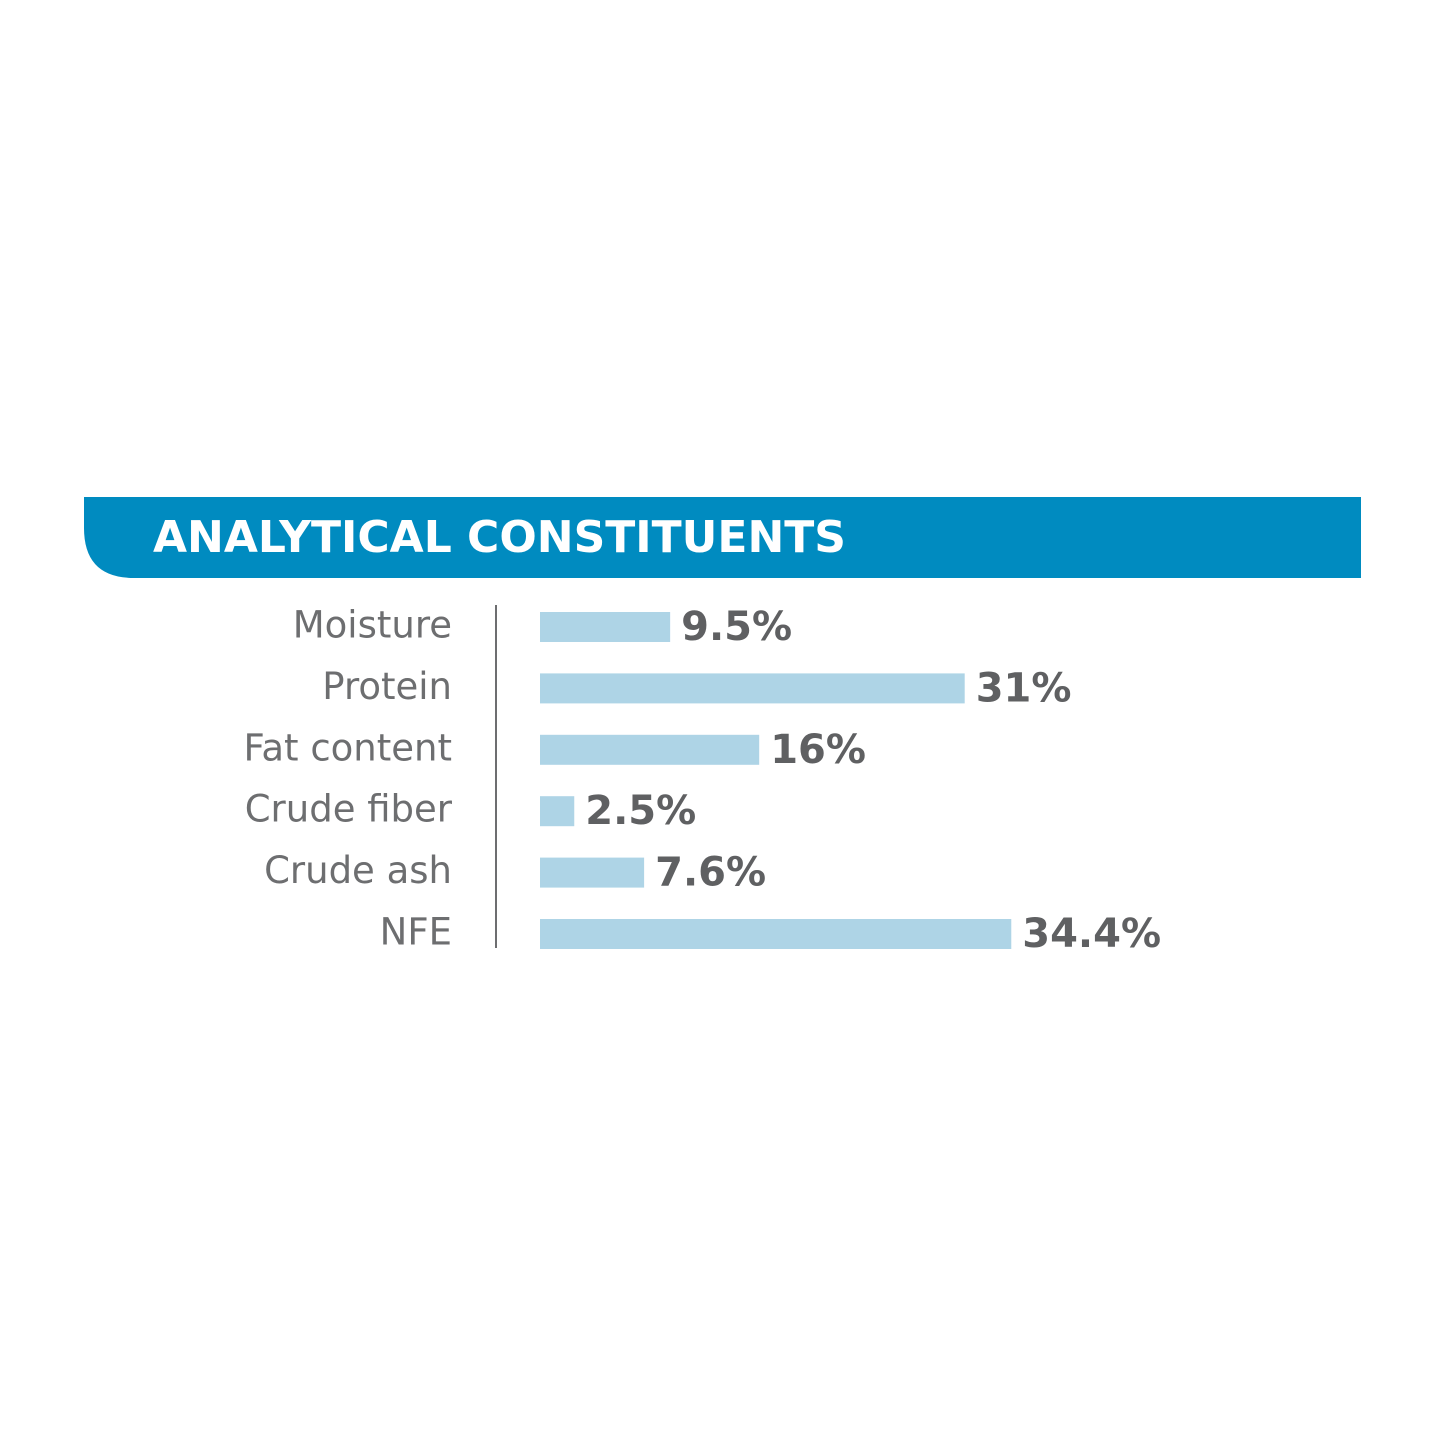  What do you see at coordinates (818, 750) in the screenshot?
I see `value-label: 16%` at bounding box center [818, 750].